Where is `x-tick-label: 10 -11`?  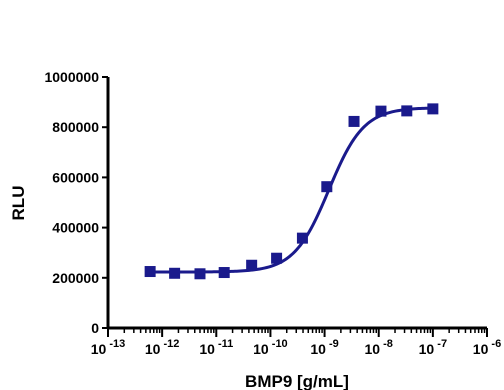
x-tick-label: 10 -11 is located at coordinates (216, 347).